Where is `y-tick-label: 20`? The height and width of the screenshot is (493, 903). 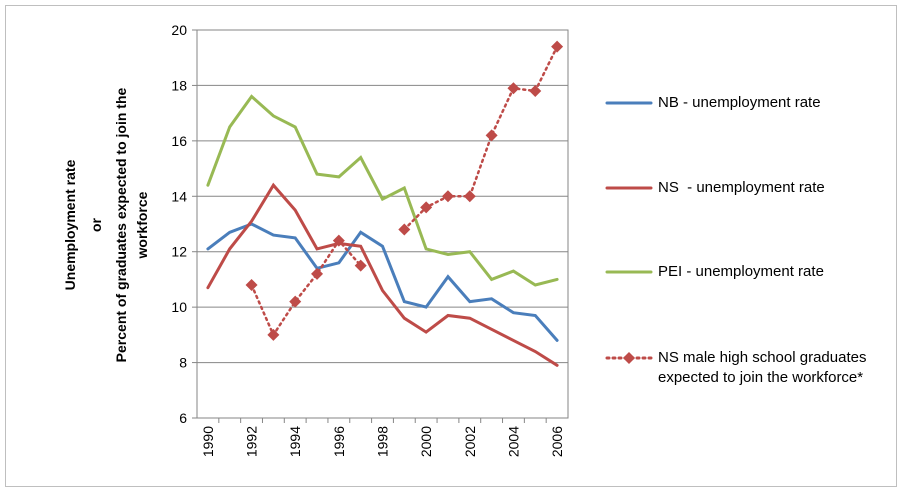 y-tick-label: 20 is located at coordinates (179, 30).